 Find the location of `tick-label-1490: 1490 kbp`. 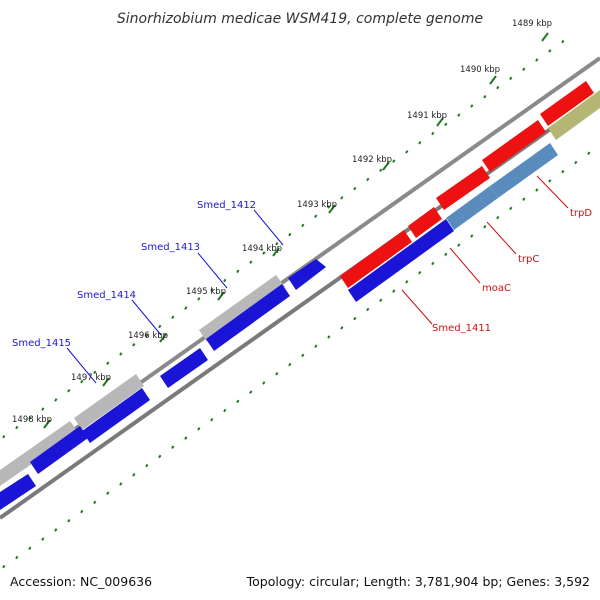

tick-label-1490: 1490 kbp is located at coordinates (480, 70).